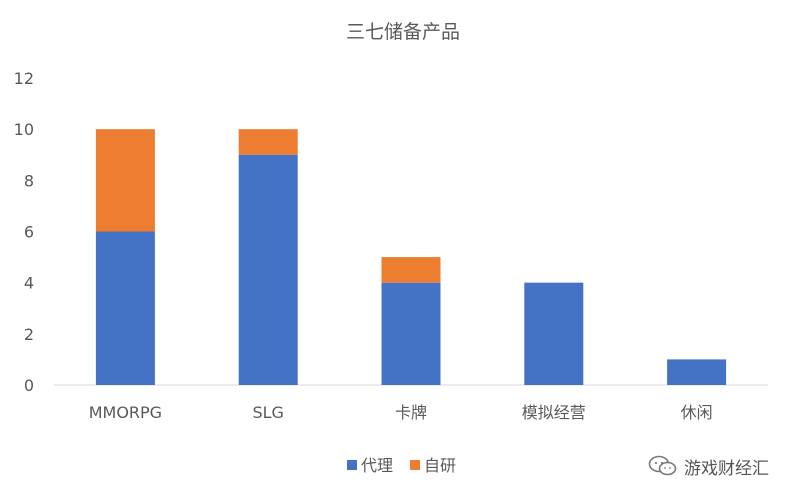 The width and height of the screenshot is (807, 501). Describe the element at coordinates (29, 180) in the screenshot. I see `y-tick-label: 8` at that location.